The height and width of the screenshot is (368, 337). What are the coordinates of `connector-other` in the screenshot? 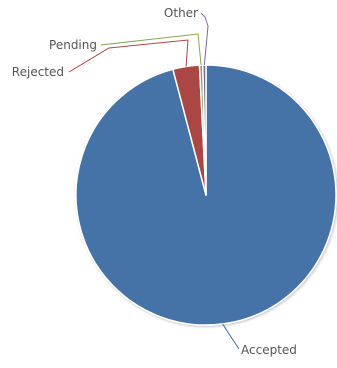 It's located at (204, 39).